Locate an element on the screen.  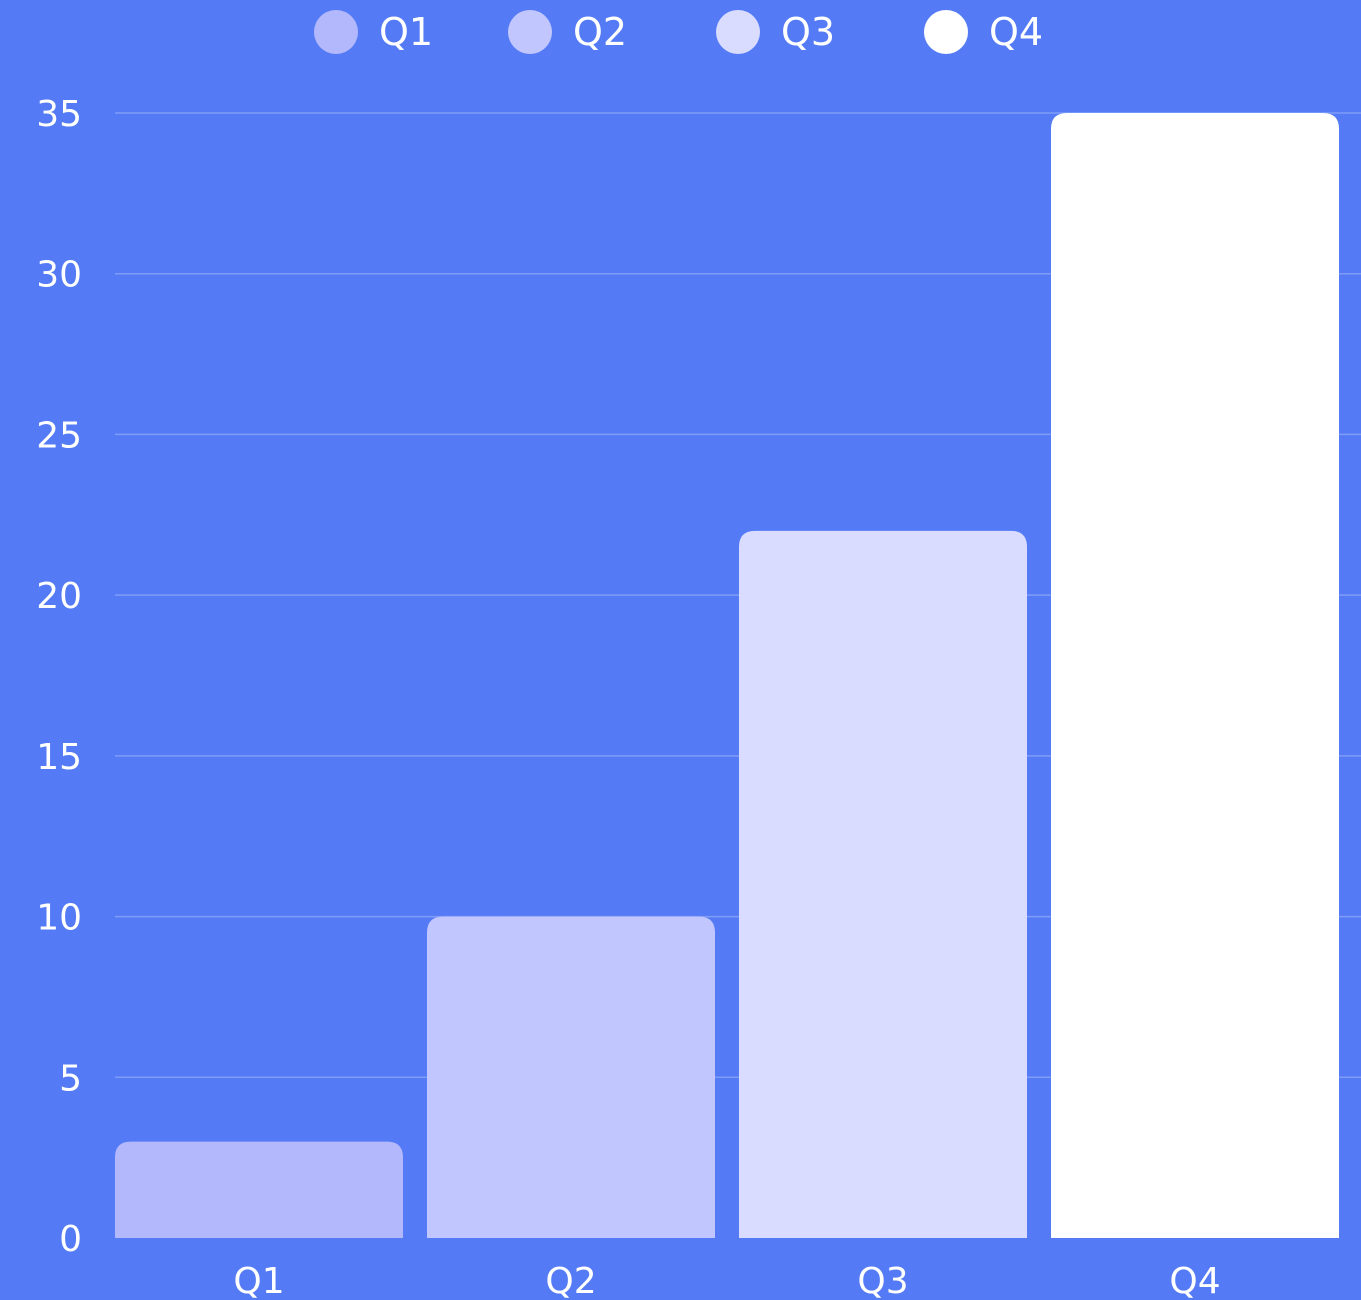
x-category-label: Q1 is located at coordinates (258, 1280).